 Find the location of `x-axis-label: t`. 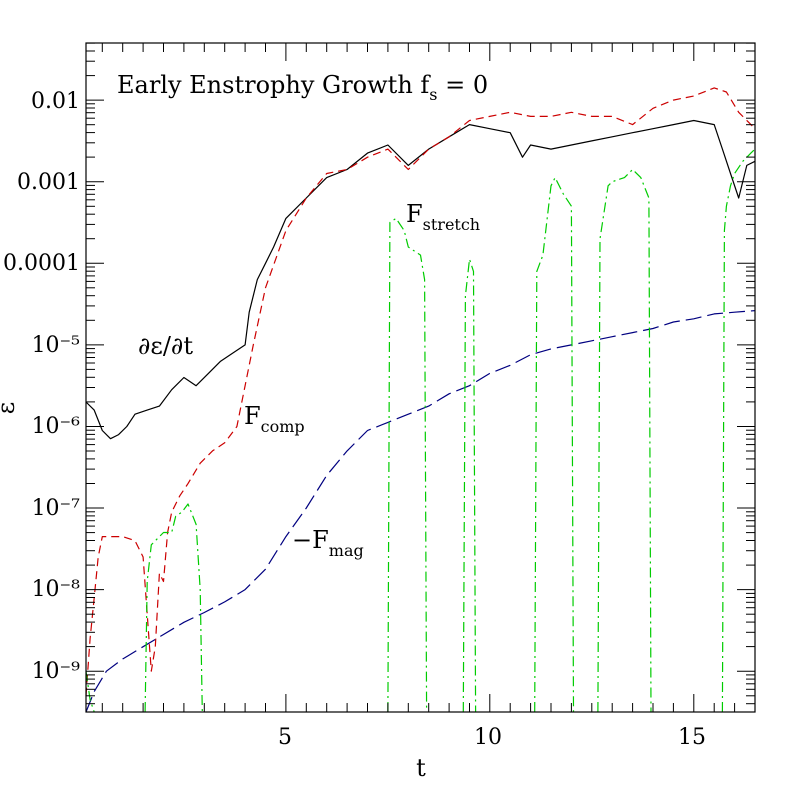

x-axis-label: t is located at coordinates (421, 768).